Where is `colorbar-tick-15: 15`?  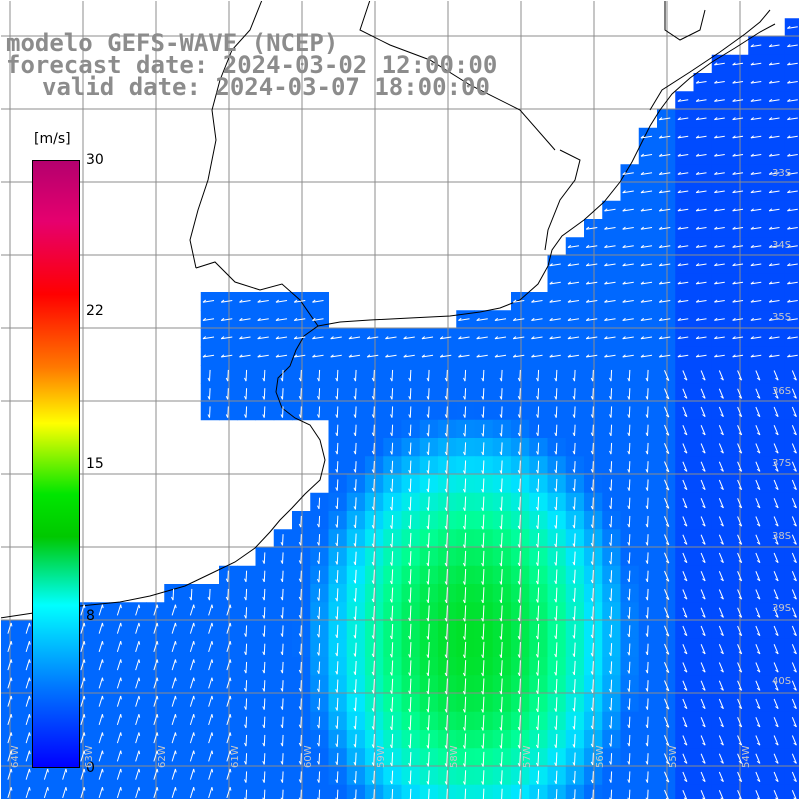 colorbar-tick-15: 15 is located at coordinates (95, 464).